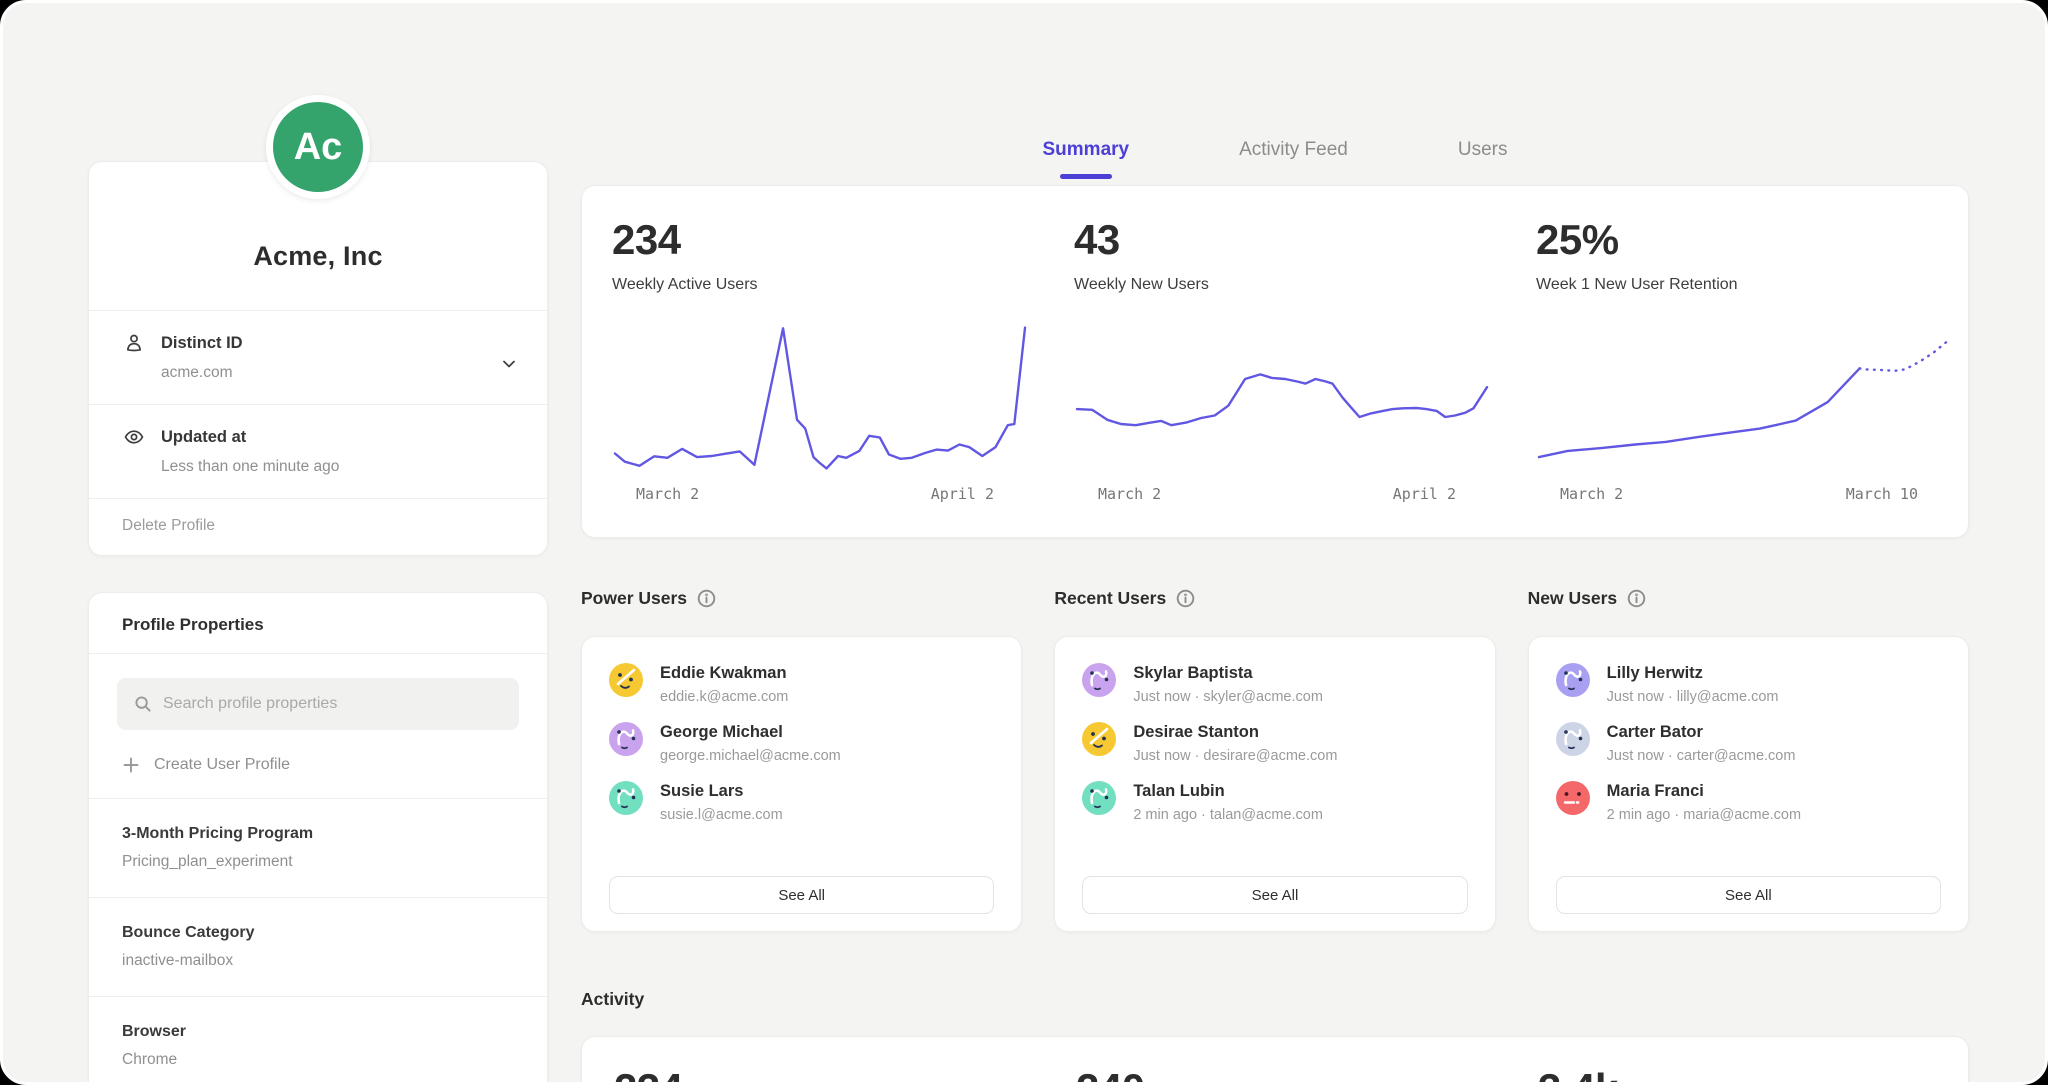  Describe the element at coordinates (1744, 493) in the screenshot. I see `x-axis-labels: March 2 March 10` at that location.